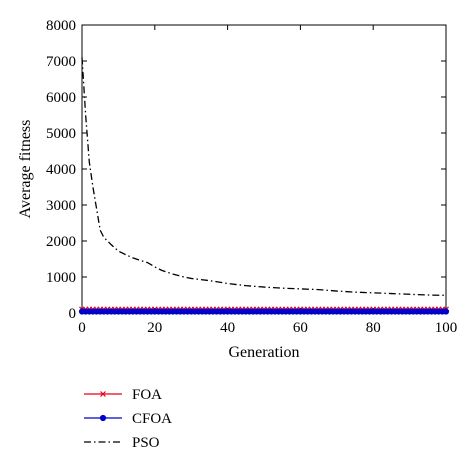  What do you see at coordinates (154, 328) in the screenshot?
I see `x-tick-label: 20` at bounding box center [154, 328].